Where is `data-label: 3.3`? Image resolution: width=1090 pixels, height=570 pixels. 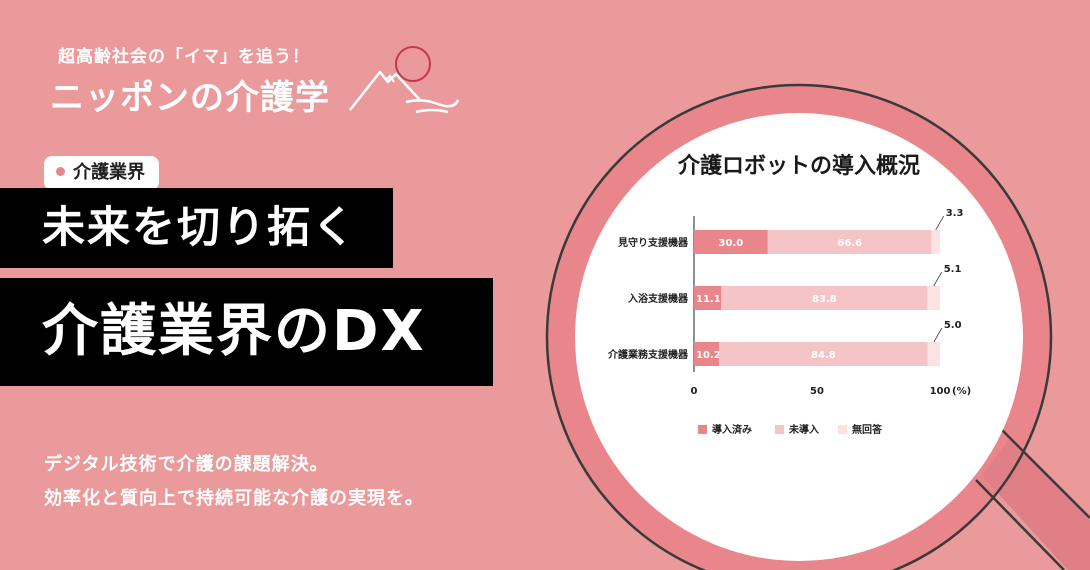
data-label: 3.3 is located at coordinates (955, 213).